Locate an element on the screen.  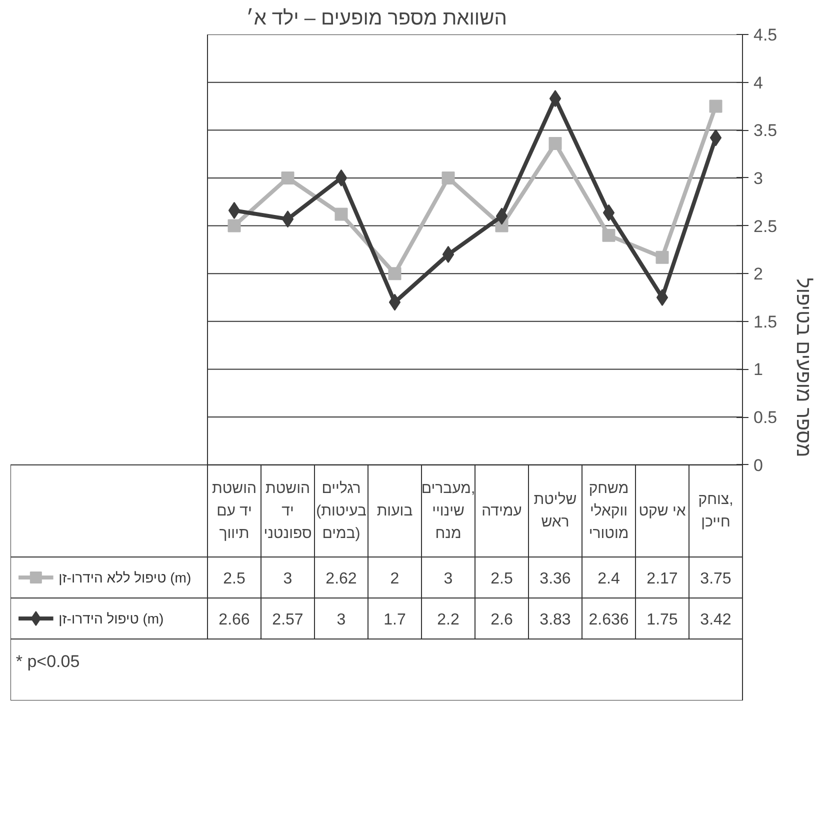
data-label: 1.7 is located at coordinates (395, 620).